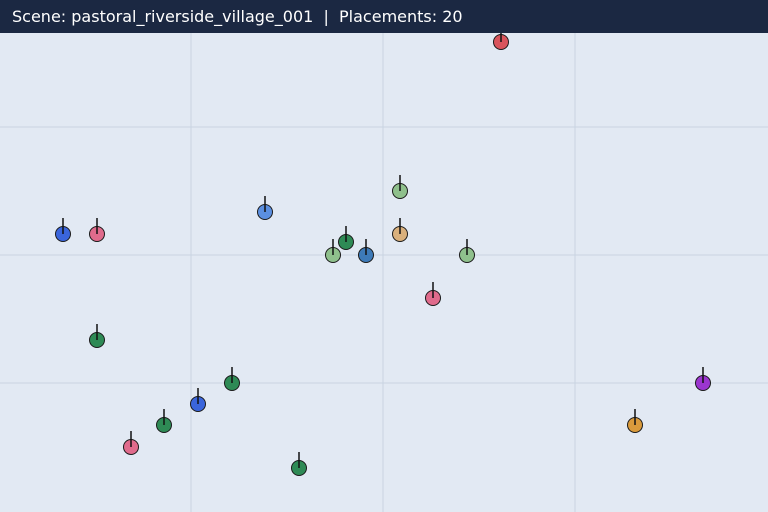 The width and height of the screenshot is (768, 512). Describe the element at coordinates (192, 16) in the screenshot. I see `scene-name: pastoral_riverside_village_001` at that location.